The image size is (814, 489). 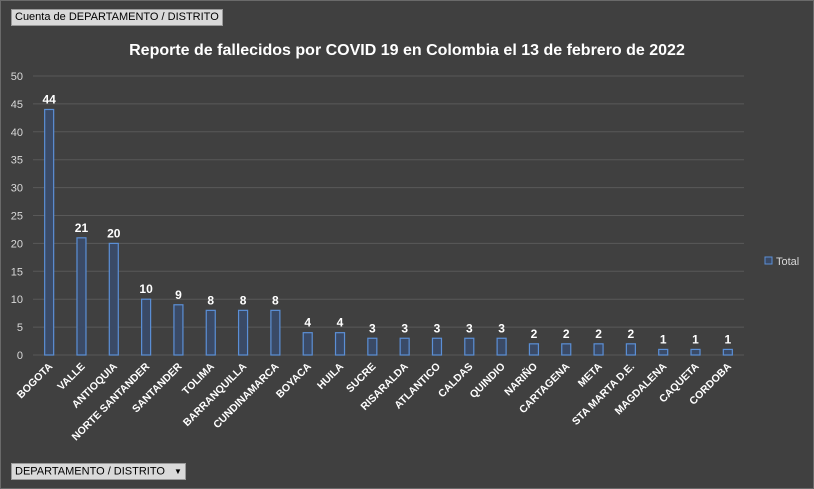 I want to click on y-tick-label: 5, so click(x=20, y=328).